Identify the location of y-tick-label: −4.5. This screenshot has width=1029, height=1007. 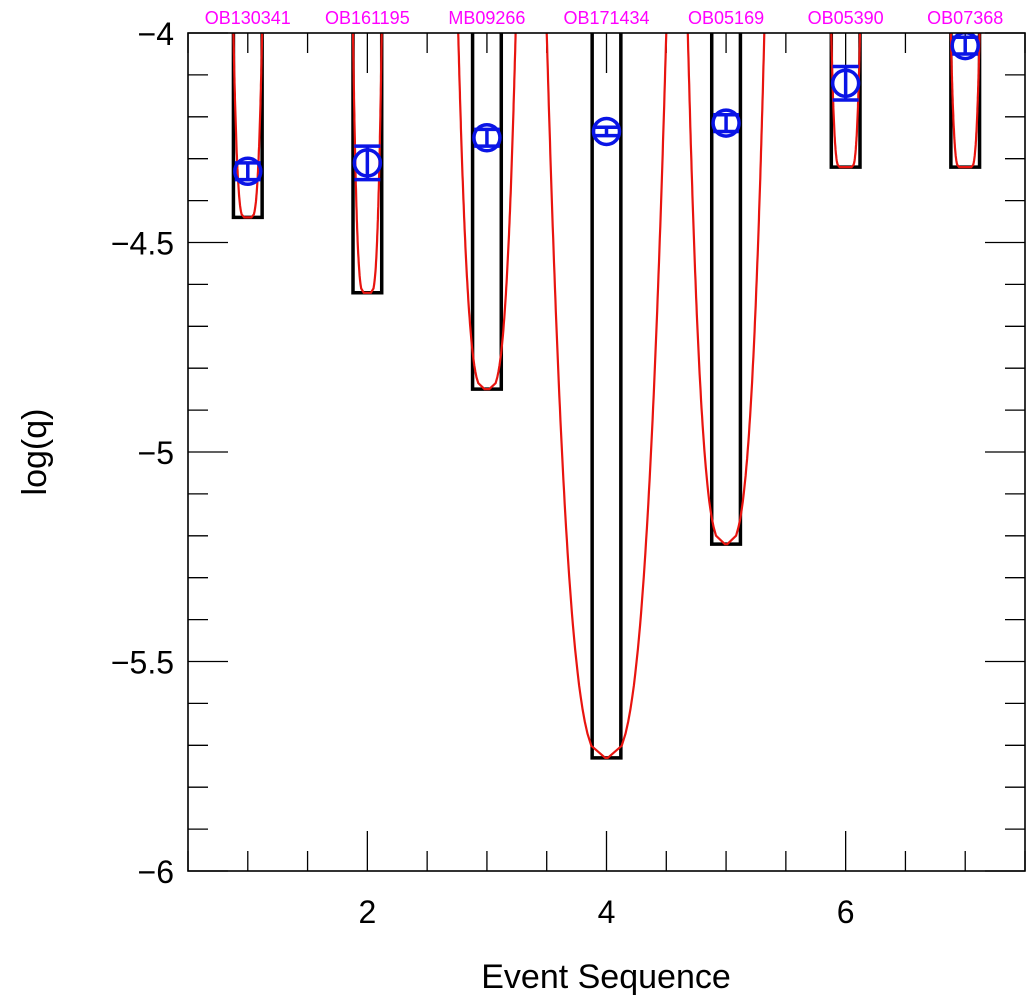
(142, 244).